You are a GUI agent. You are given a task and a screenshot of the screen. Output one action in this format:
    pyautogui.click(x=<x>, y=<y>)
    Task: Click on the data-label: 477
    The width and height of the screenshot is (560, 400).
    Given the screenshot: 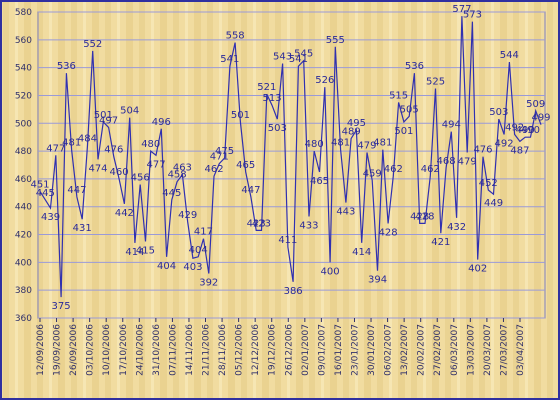 What is the action you would take?
    pyautogui.click(x=55, y=148)
    